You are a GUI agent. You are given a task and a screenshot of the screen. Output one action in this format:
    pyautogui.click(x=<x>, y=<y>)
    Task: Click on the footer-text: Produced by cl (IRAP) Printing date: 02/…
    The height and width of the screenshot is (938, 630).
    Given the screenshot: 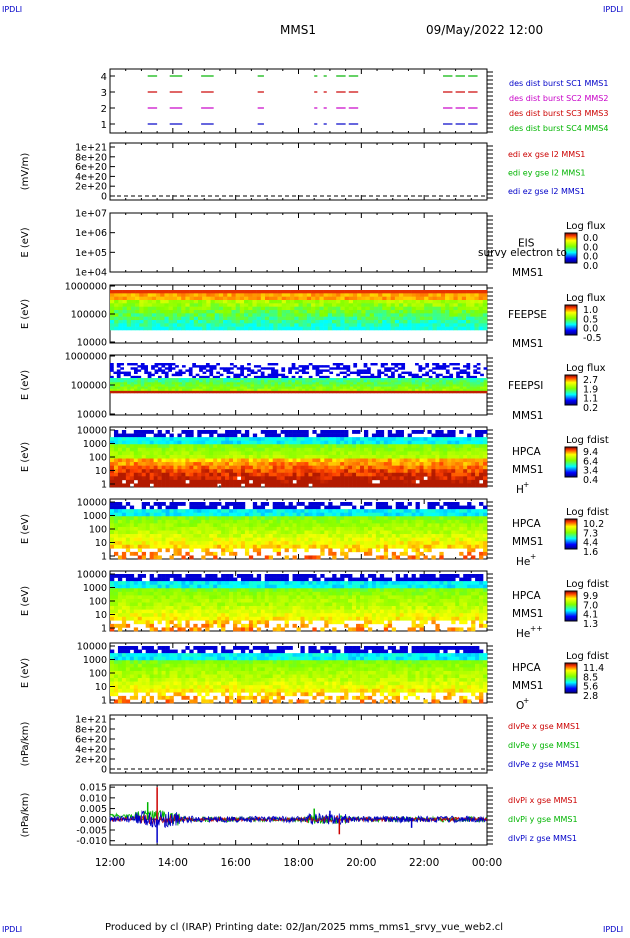 What is the action you would take?
    pyautogui.click(x=304, y=927)
    